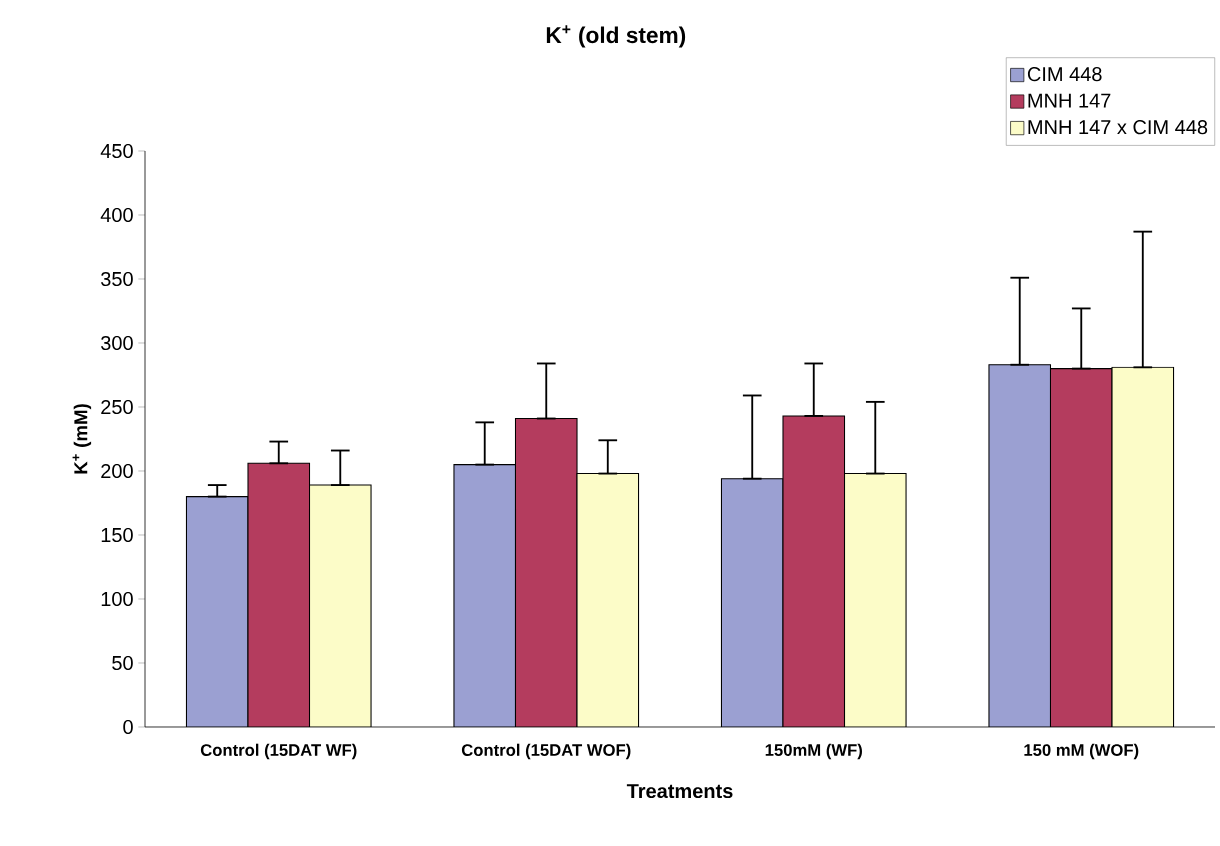 The image size is (1220, 846). I want to click on chart-title: K$^{+}$ (old stem), so click(616, 36).